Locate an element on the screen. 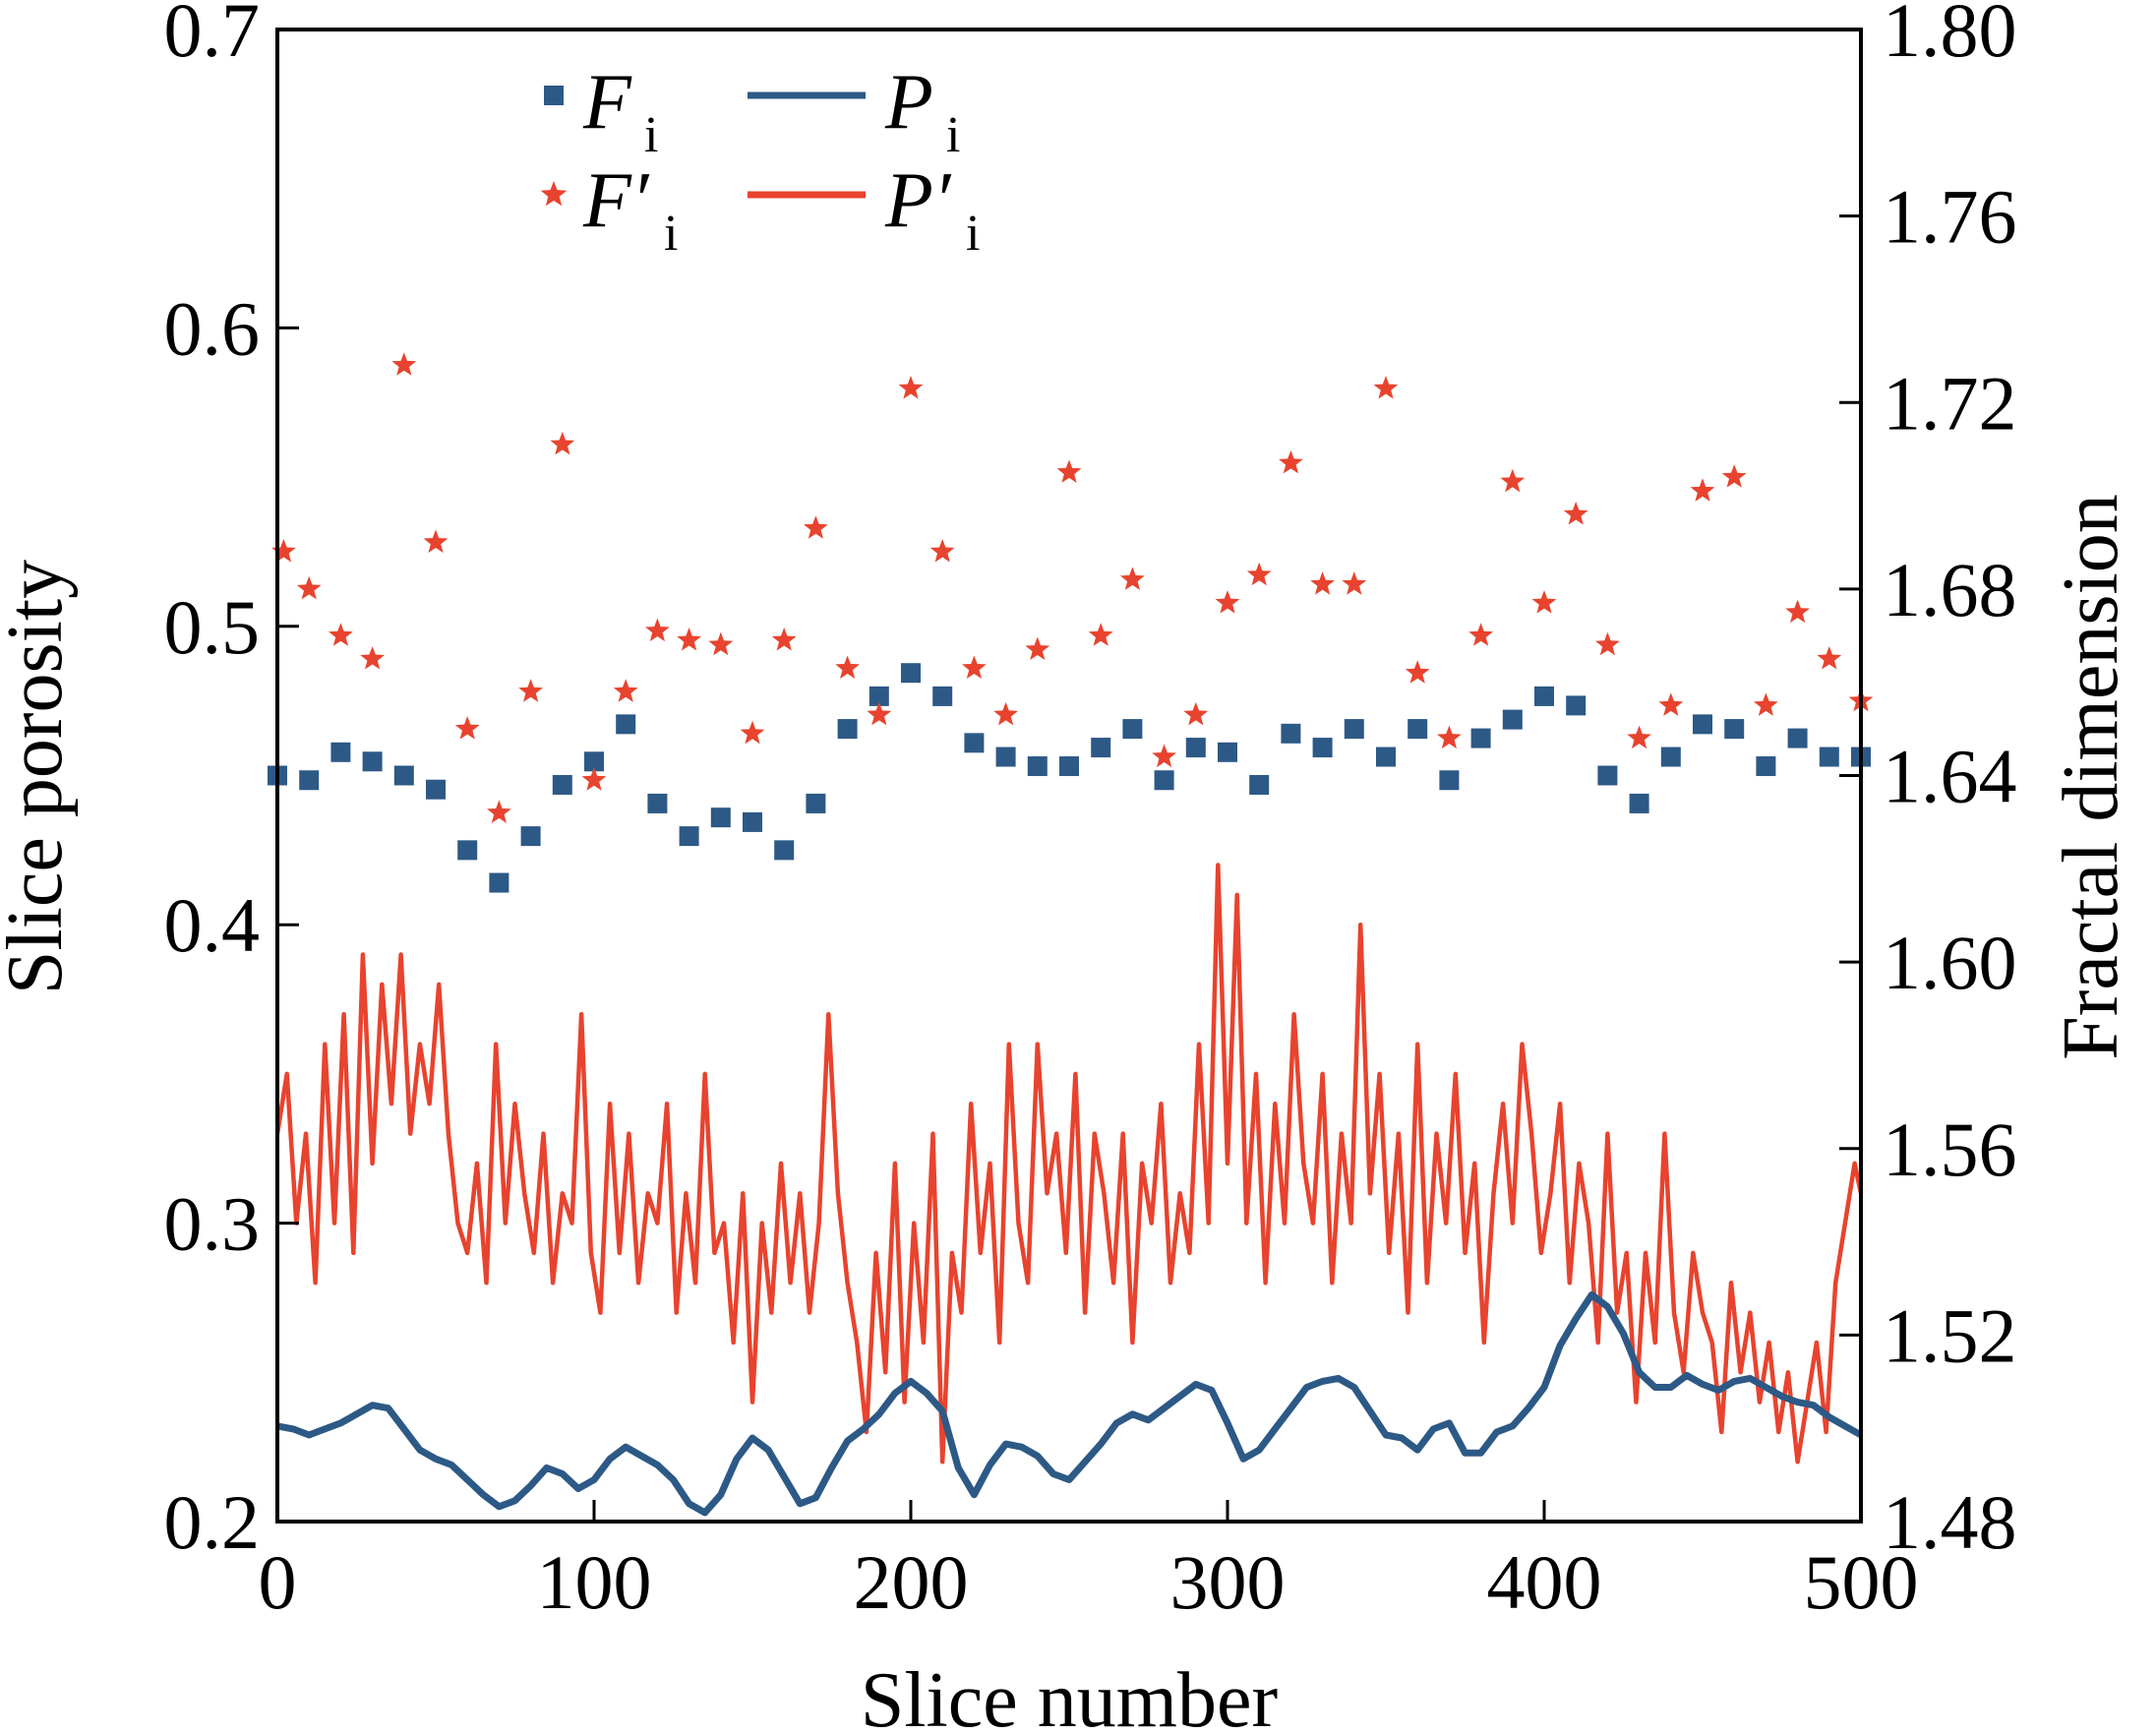 The height and width of the screenshot is (1734, 2156). y-right-tick-label: 1.68 is located at coordinates (1950, 589).